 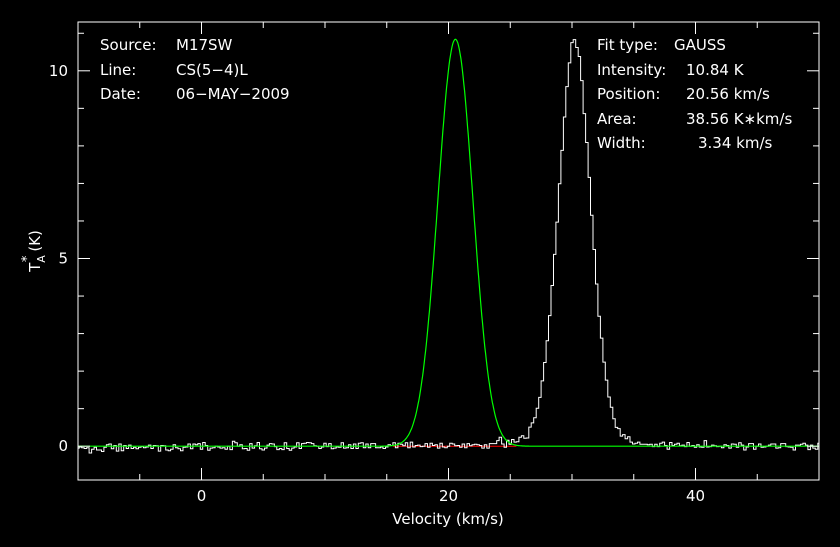 What do you see at coordinates (728, 94) in the screenshot?
I see `info-position-value: 20.56 km/s` at bounding box center [728, 94].